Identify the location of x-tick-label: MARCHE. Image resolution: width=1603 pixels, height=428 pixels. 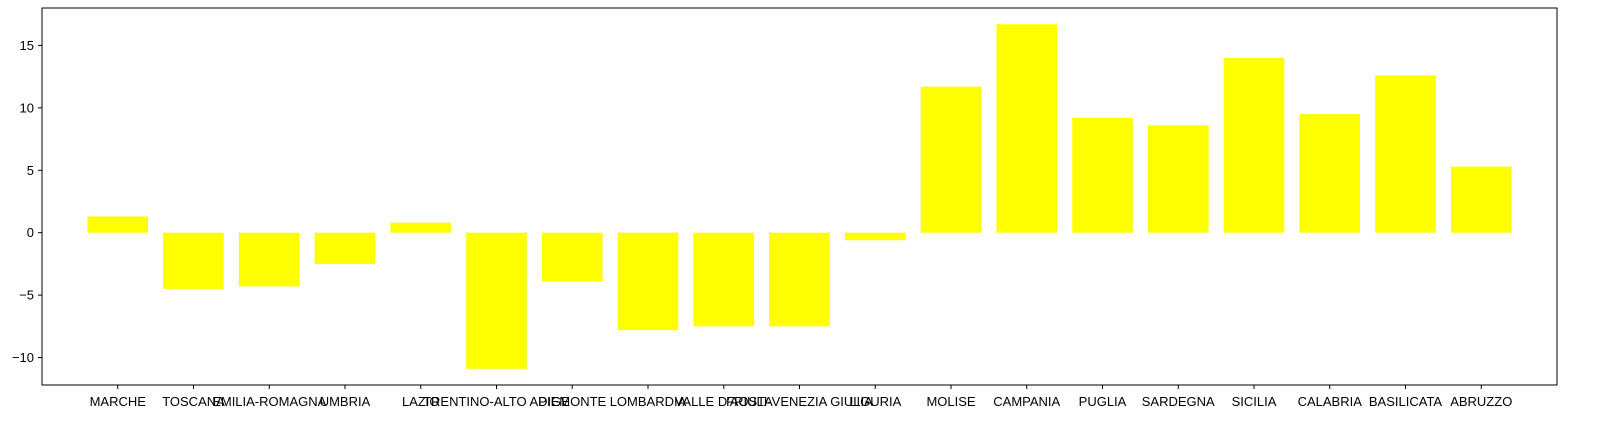
(118, 401).